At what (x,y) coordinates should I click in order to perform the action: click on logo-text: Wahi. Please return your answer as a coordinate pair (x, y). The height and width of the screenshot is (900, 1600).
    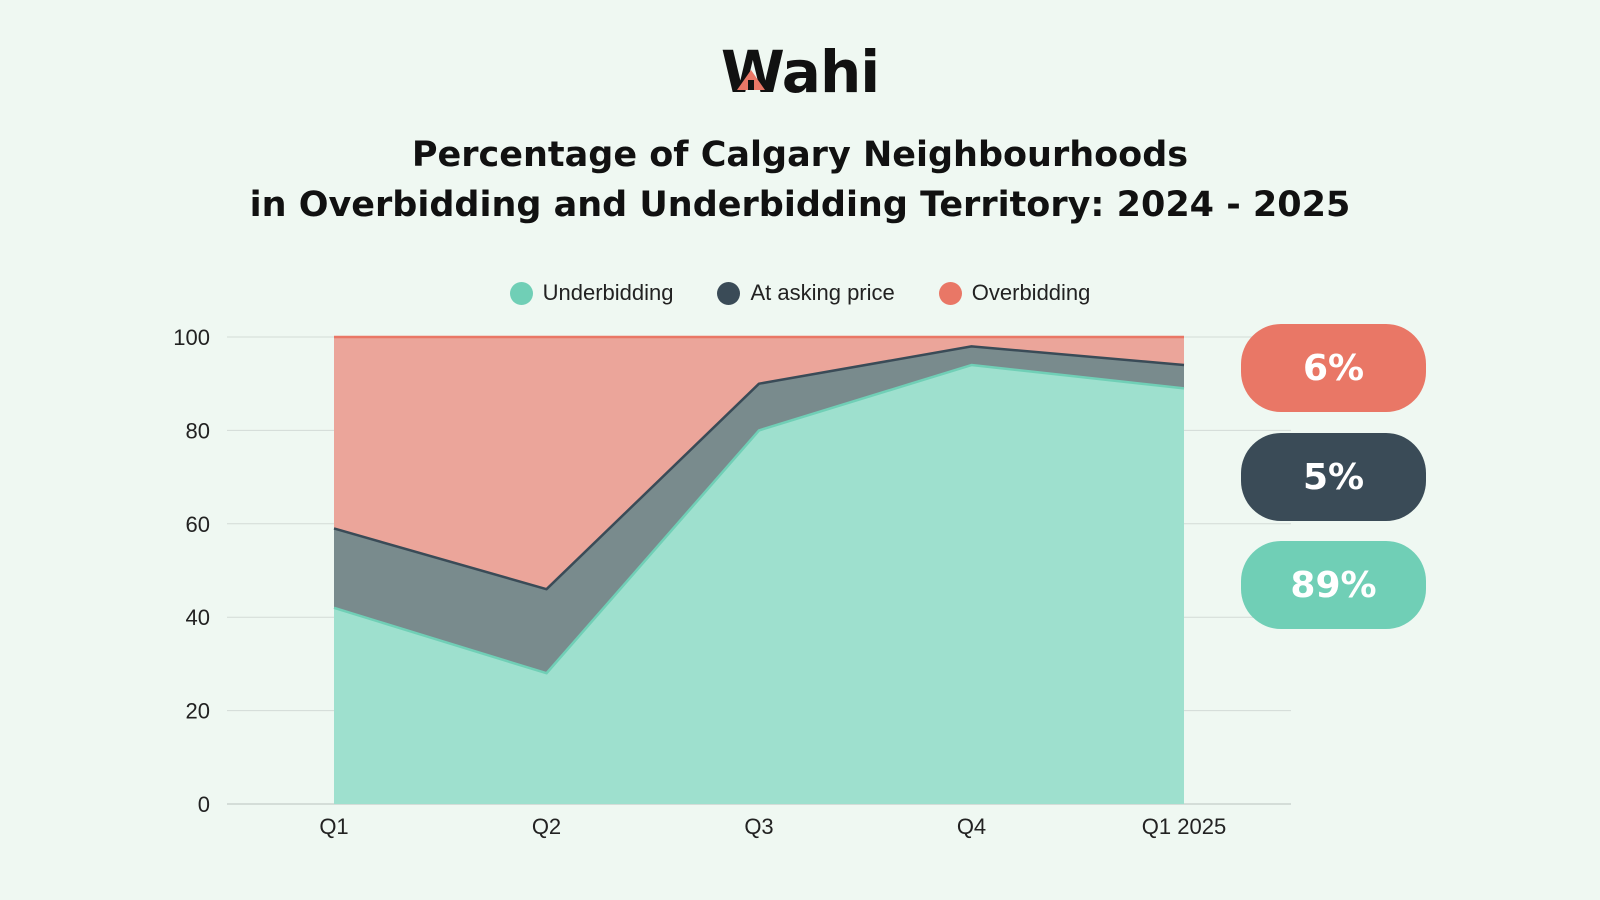
    Looking at the image, I should click on (800, 72).